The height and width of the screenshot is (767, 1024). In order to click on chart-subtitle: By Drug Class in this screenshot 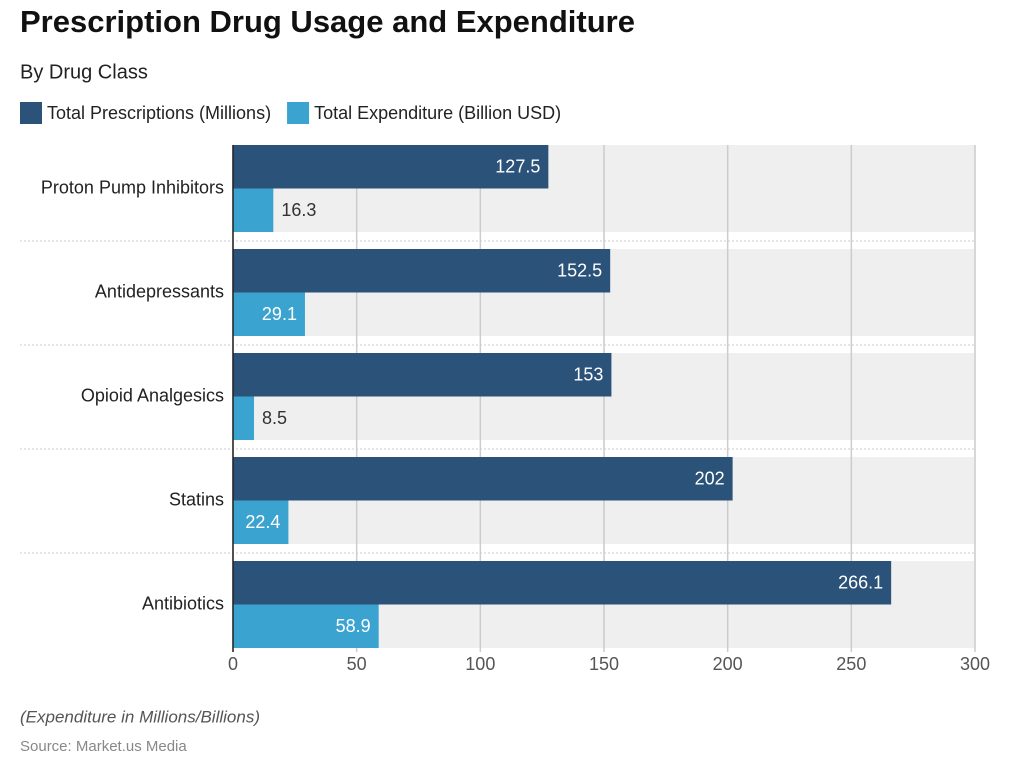, I will do `click(84, 72)`.